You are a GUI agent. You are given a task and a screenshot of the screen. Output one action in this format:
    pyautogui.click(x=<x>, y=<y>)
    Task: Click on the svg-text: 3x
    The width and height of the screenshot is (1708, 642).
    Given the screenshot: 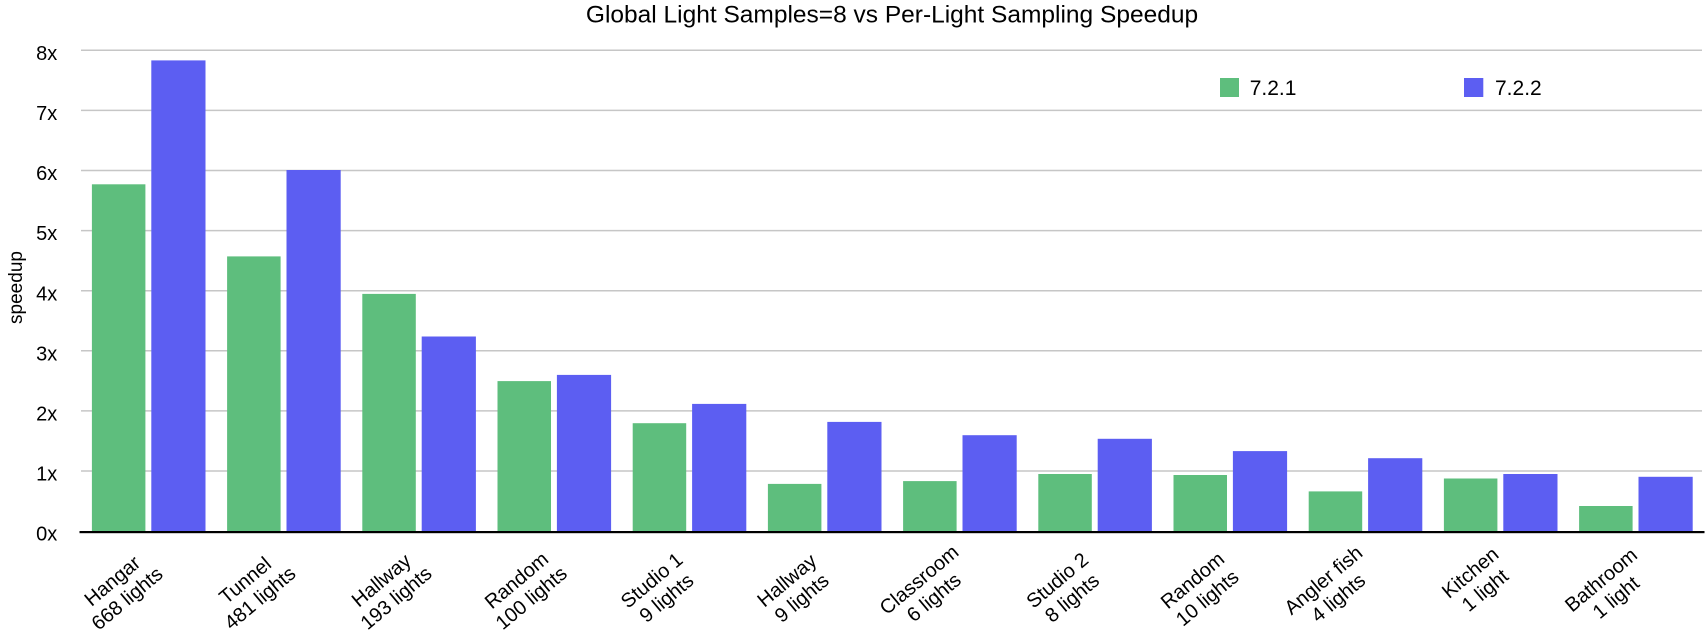 What is the action you would take?
    pyautogui.click(x=46, y=354)
    